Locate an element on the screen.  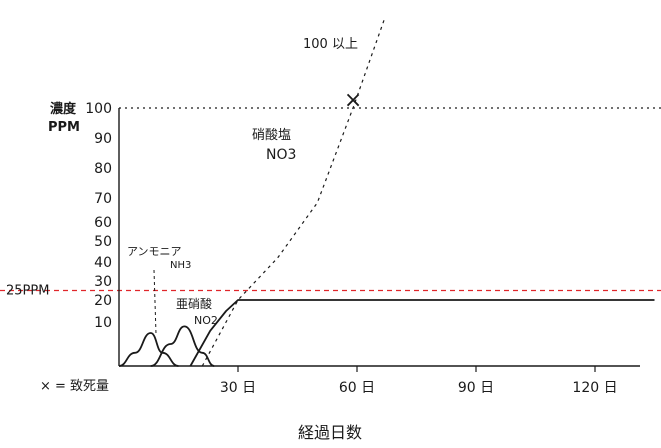
annotation-nitrate-main: 硝酸塩 is located at coordinates (271, 135).